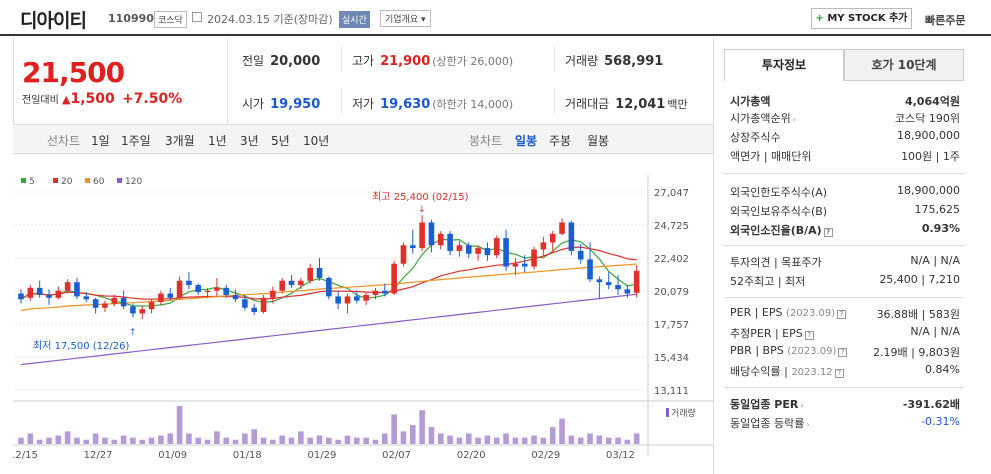 This screenshot has height=474, width=991. I want to click on line-chart-label: 선차트, so click(64, 141).